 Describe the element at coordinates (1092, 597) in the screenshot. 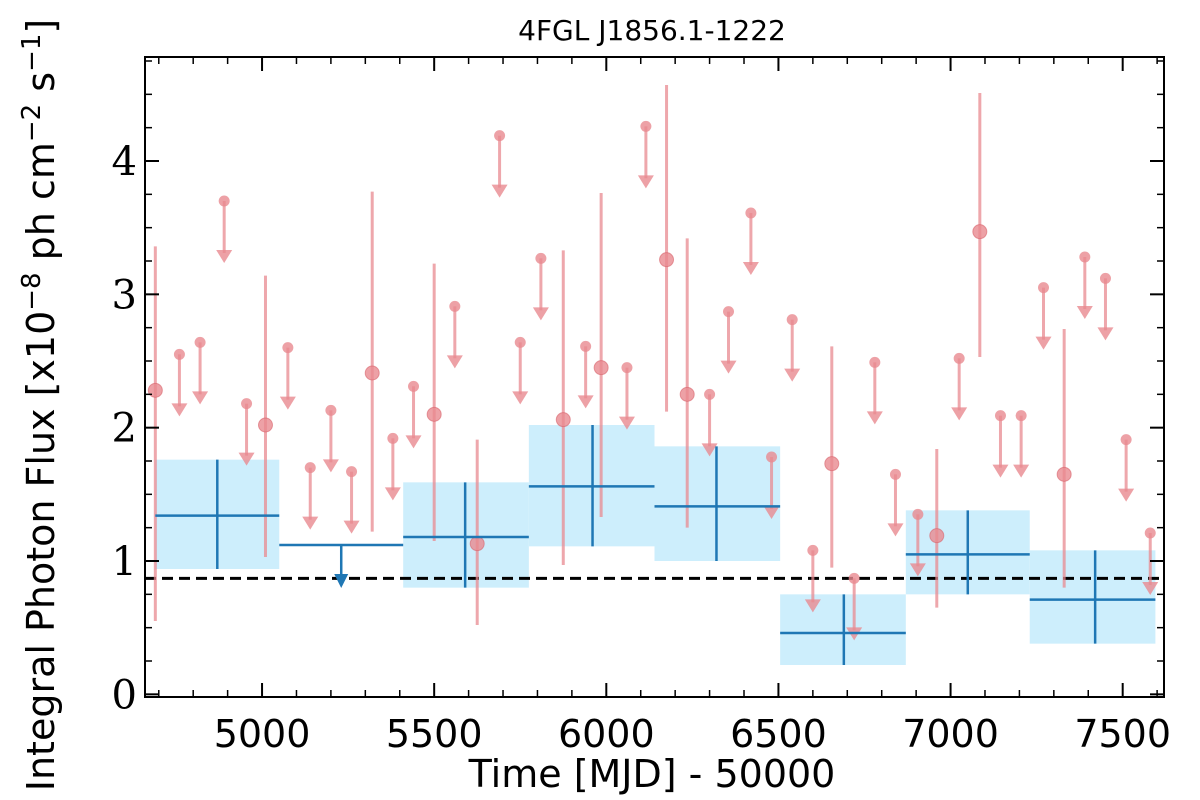

I see `long-bin-error-box` at that location.